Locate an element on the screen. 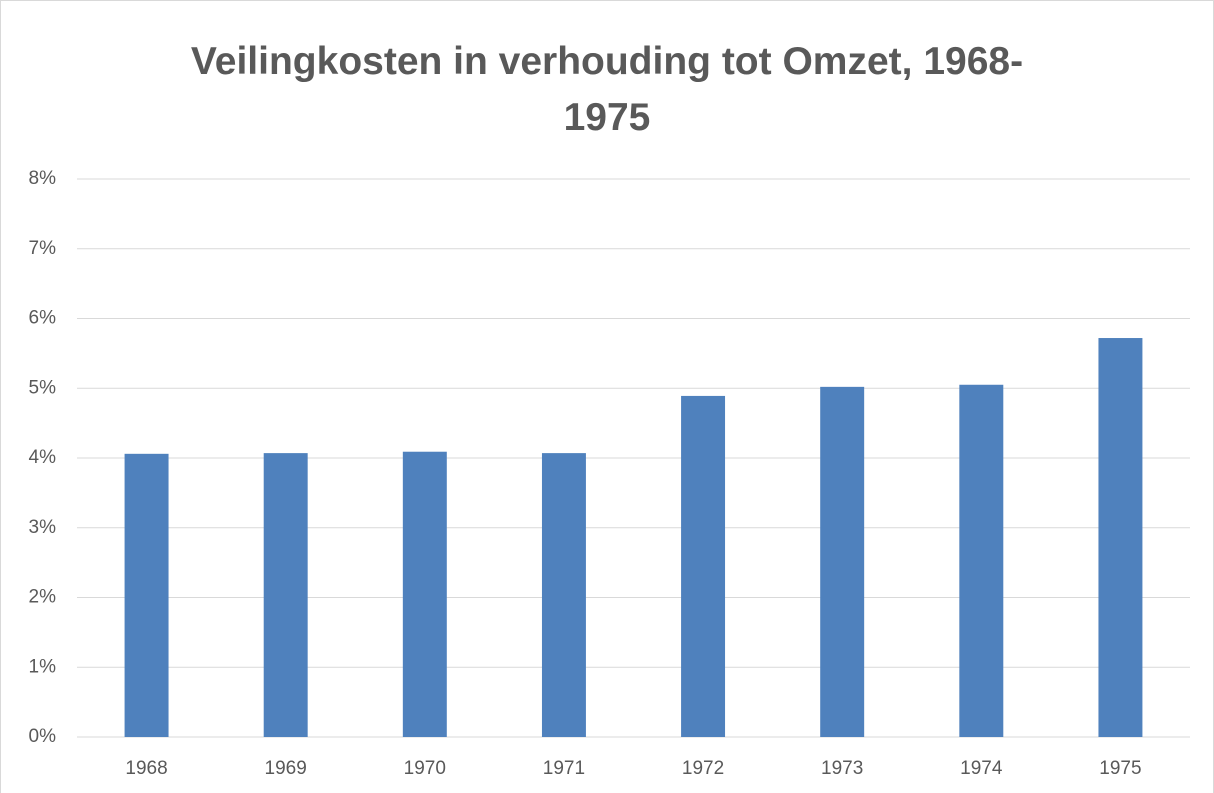 The image size is (1214, 793). x-tick-label: 1974 is located at coordinates (981, 768).